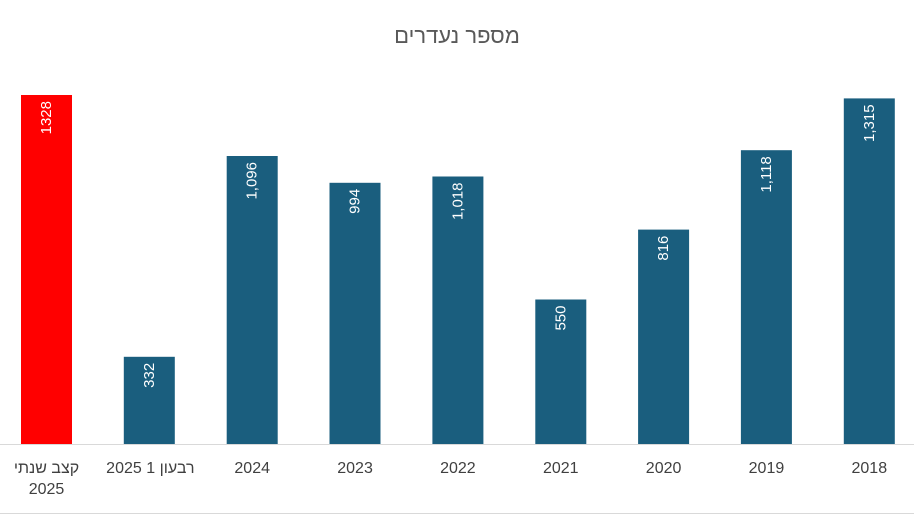  Describe the element at coordinates (870, 468) in the screenshot. I see `x-tick-label-8: 2018` at that location.